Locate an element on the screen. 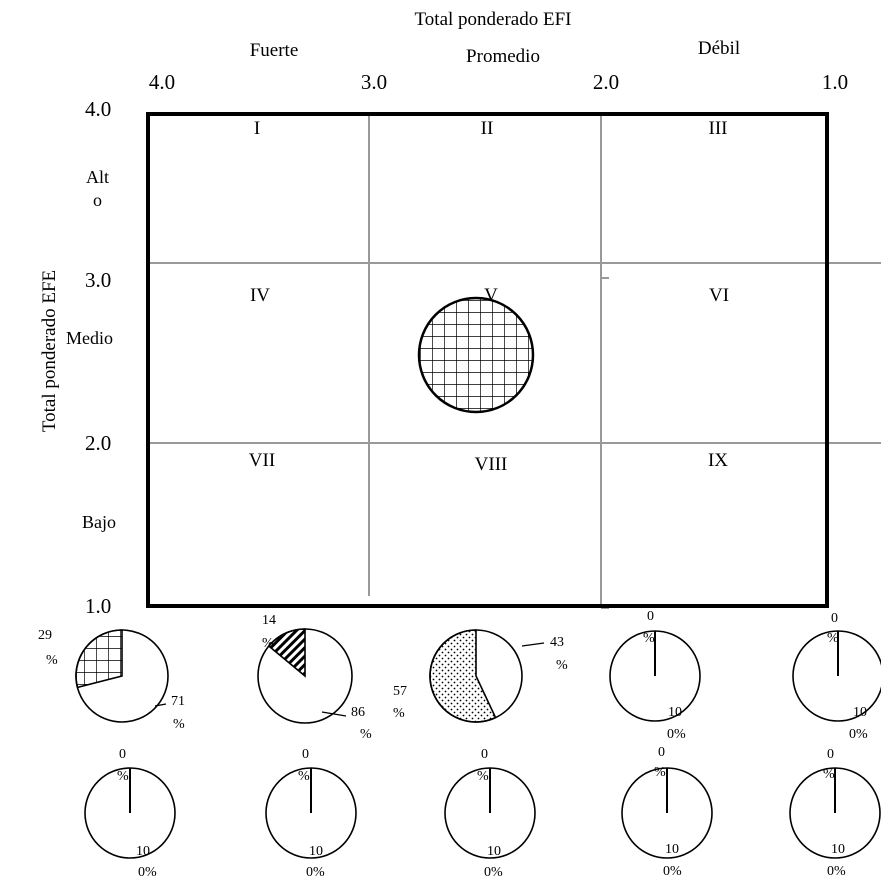  y-tick-2: 2.0 is located at coordinates (98, 443).